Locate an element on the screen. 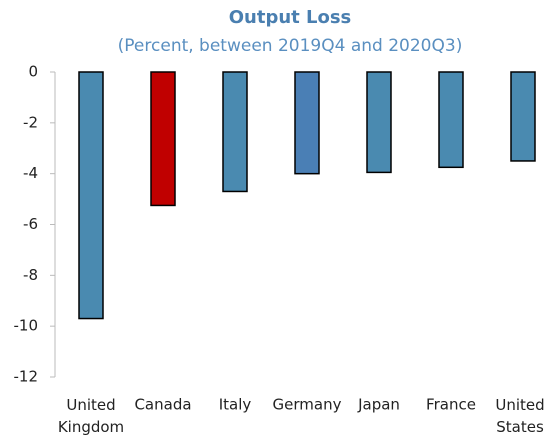 Image resolution: width=559 pixels, height=438 pixels. x-tick-label: France is located at coordinates (451, 405).